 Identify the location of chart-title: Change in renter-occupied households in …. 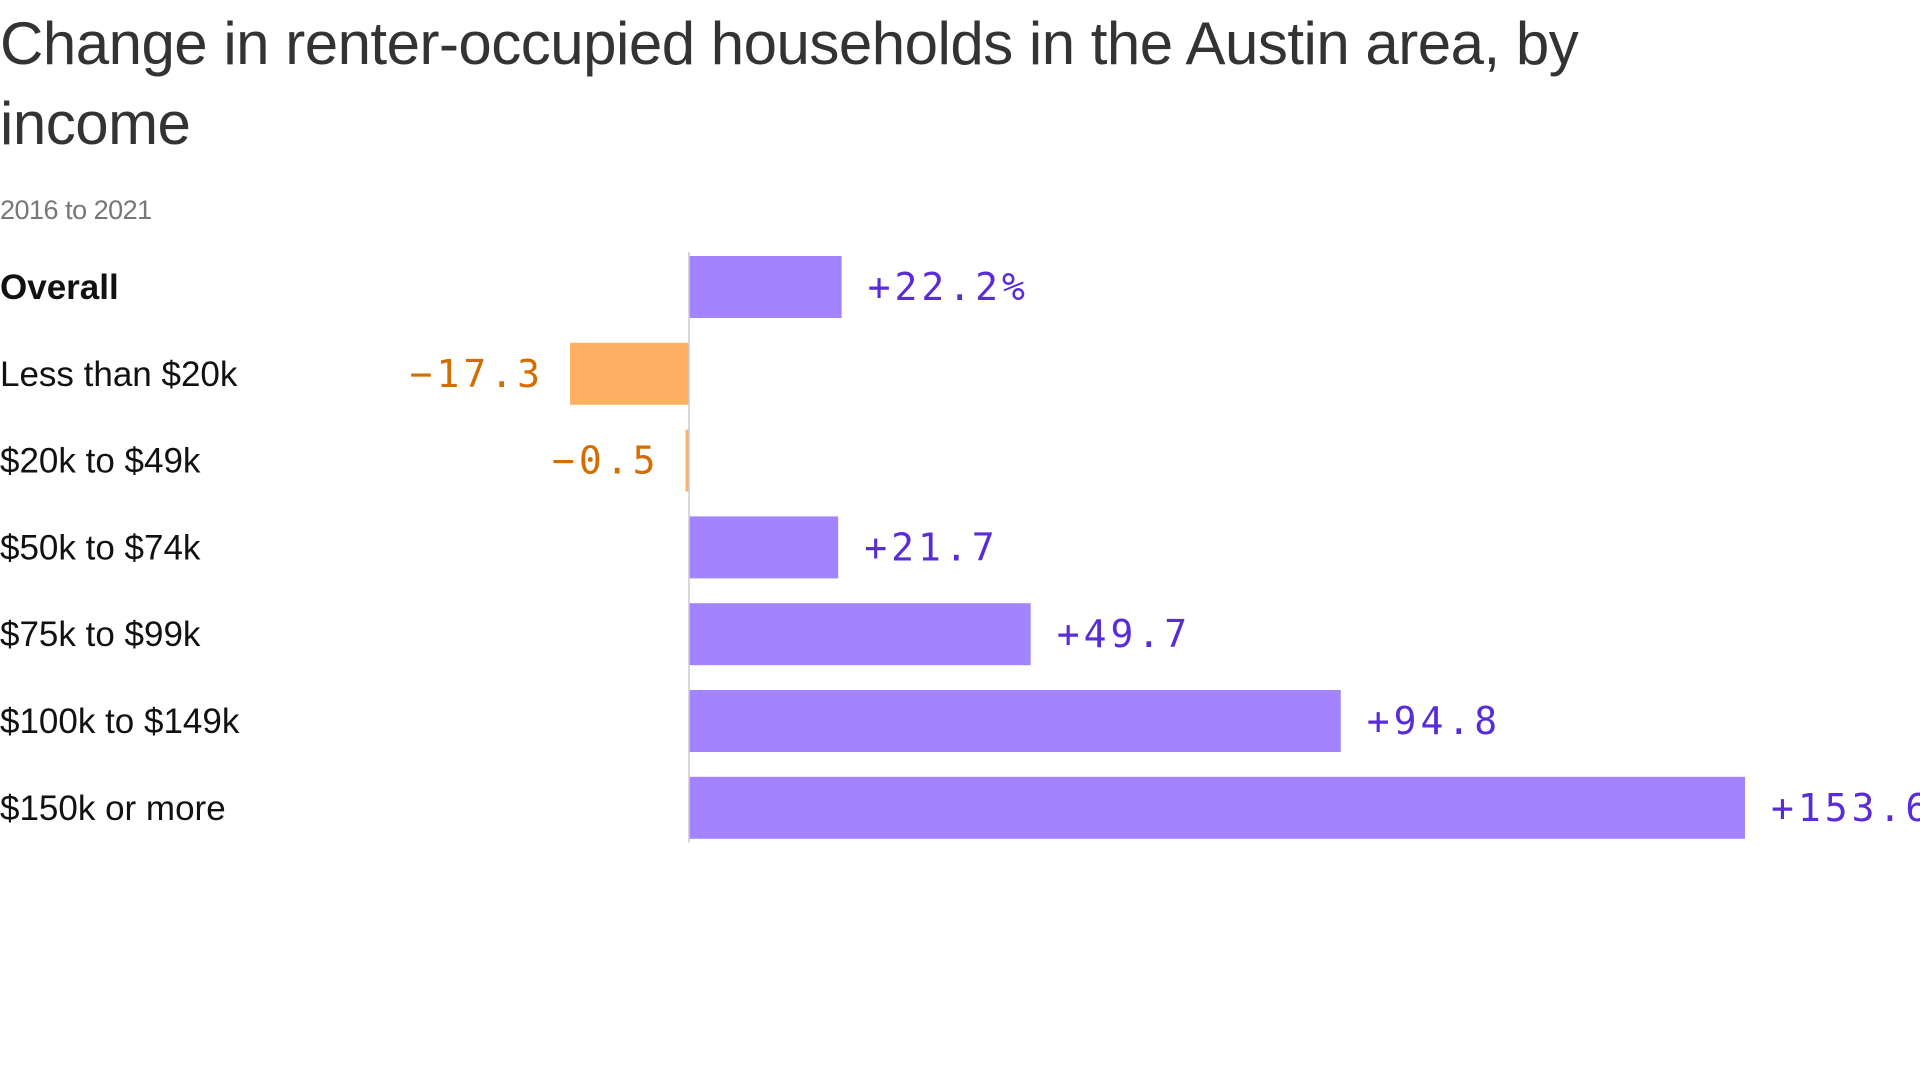
(789, 83).